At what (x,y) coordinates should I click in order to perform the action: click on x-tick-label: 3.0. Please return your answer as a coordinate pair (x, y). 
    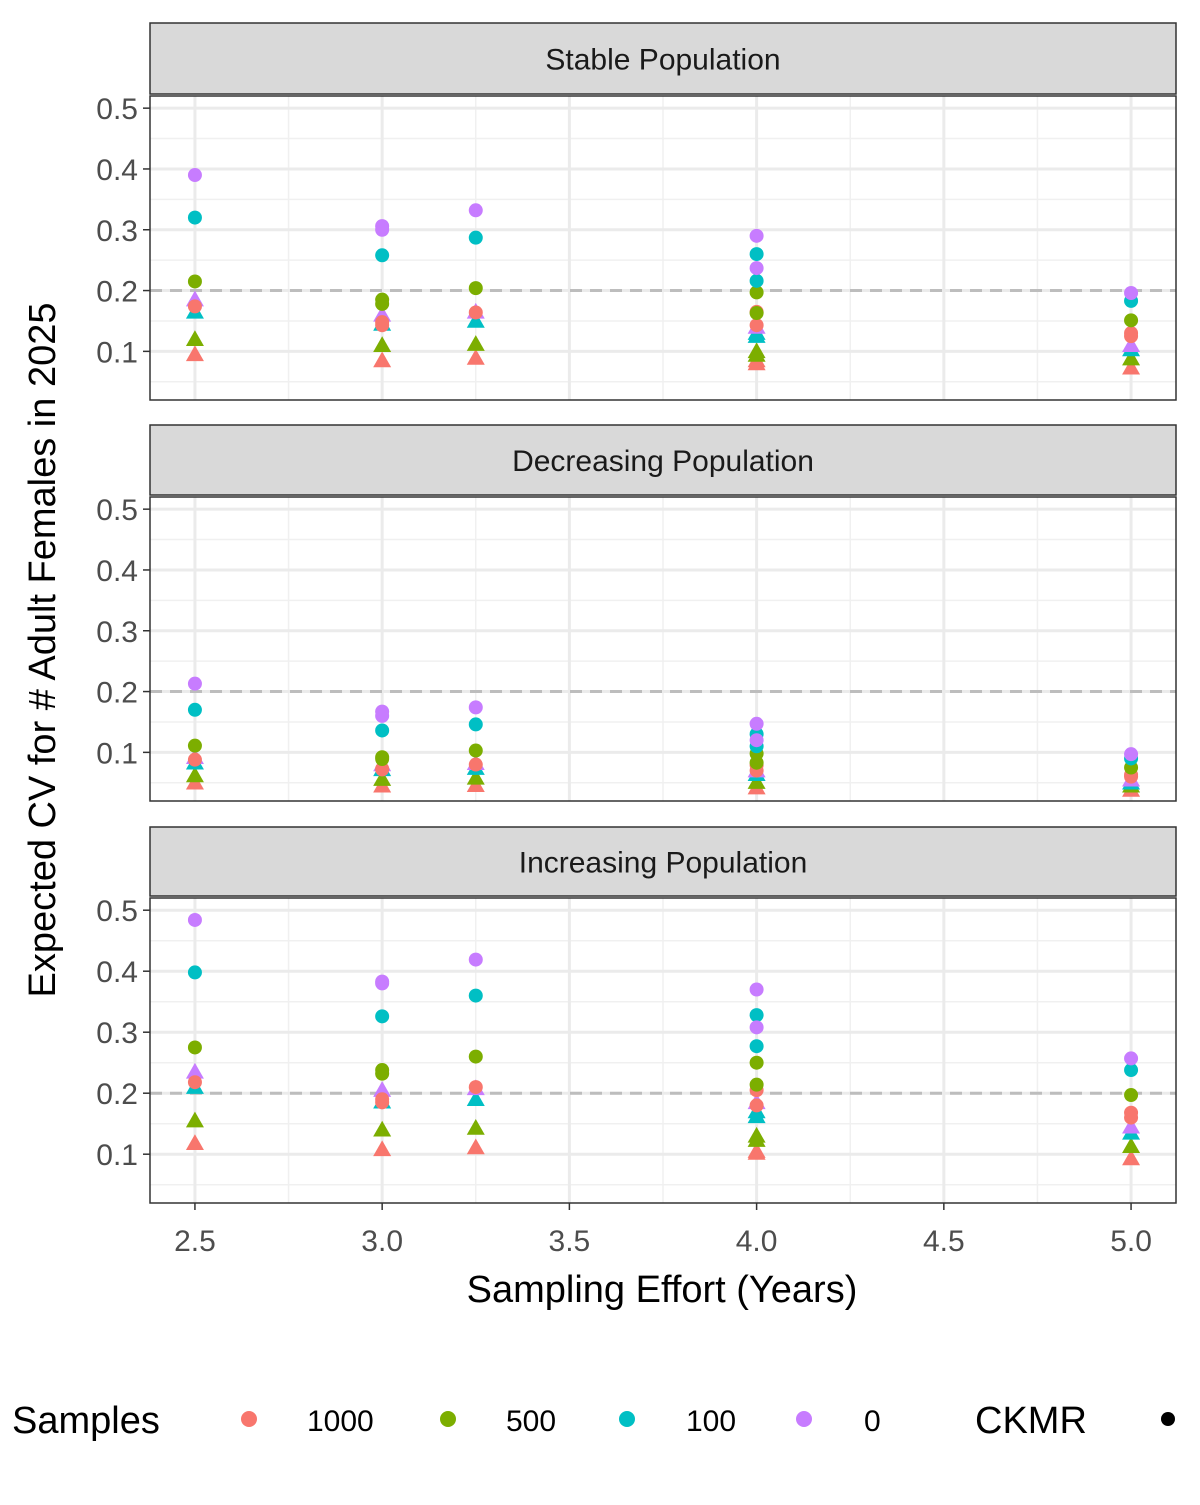
    Looking at the image, I should click on (382, 1241).